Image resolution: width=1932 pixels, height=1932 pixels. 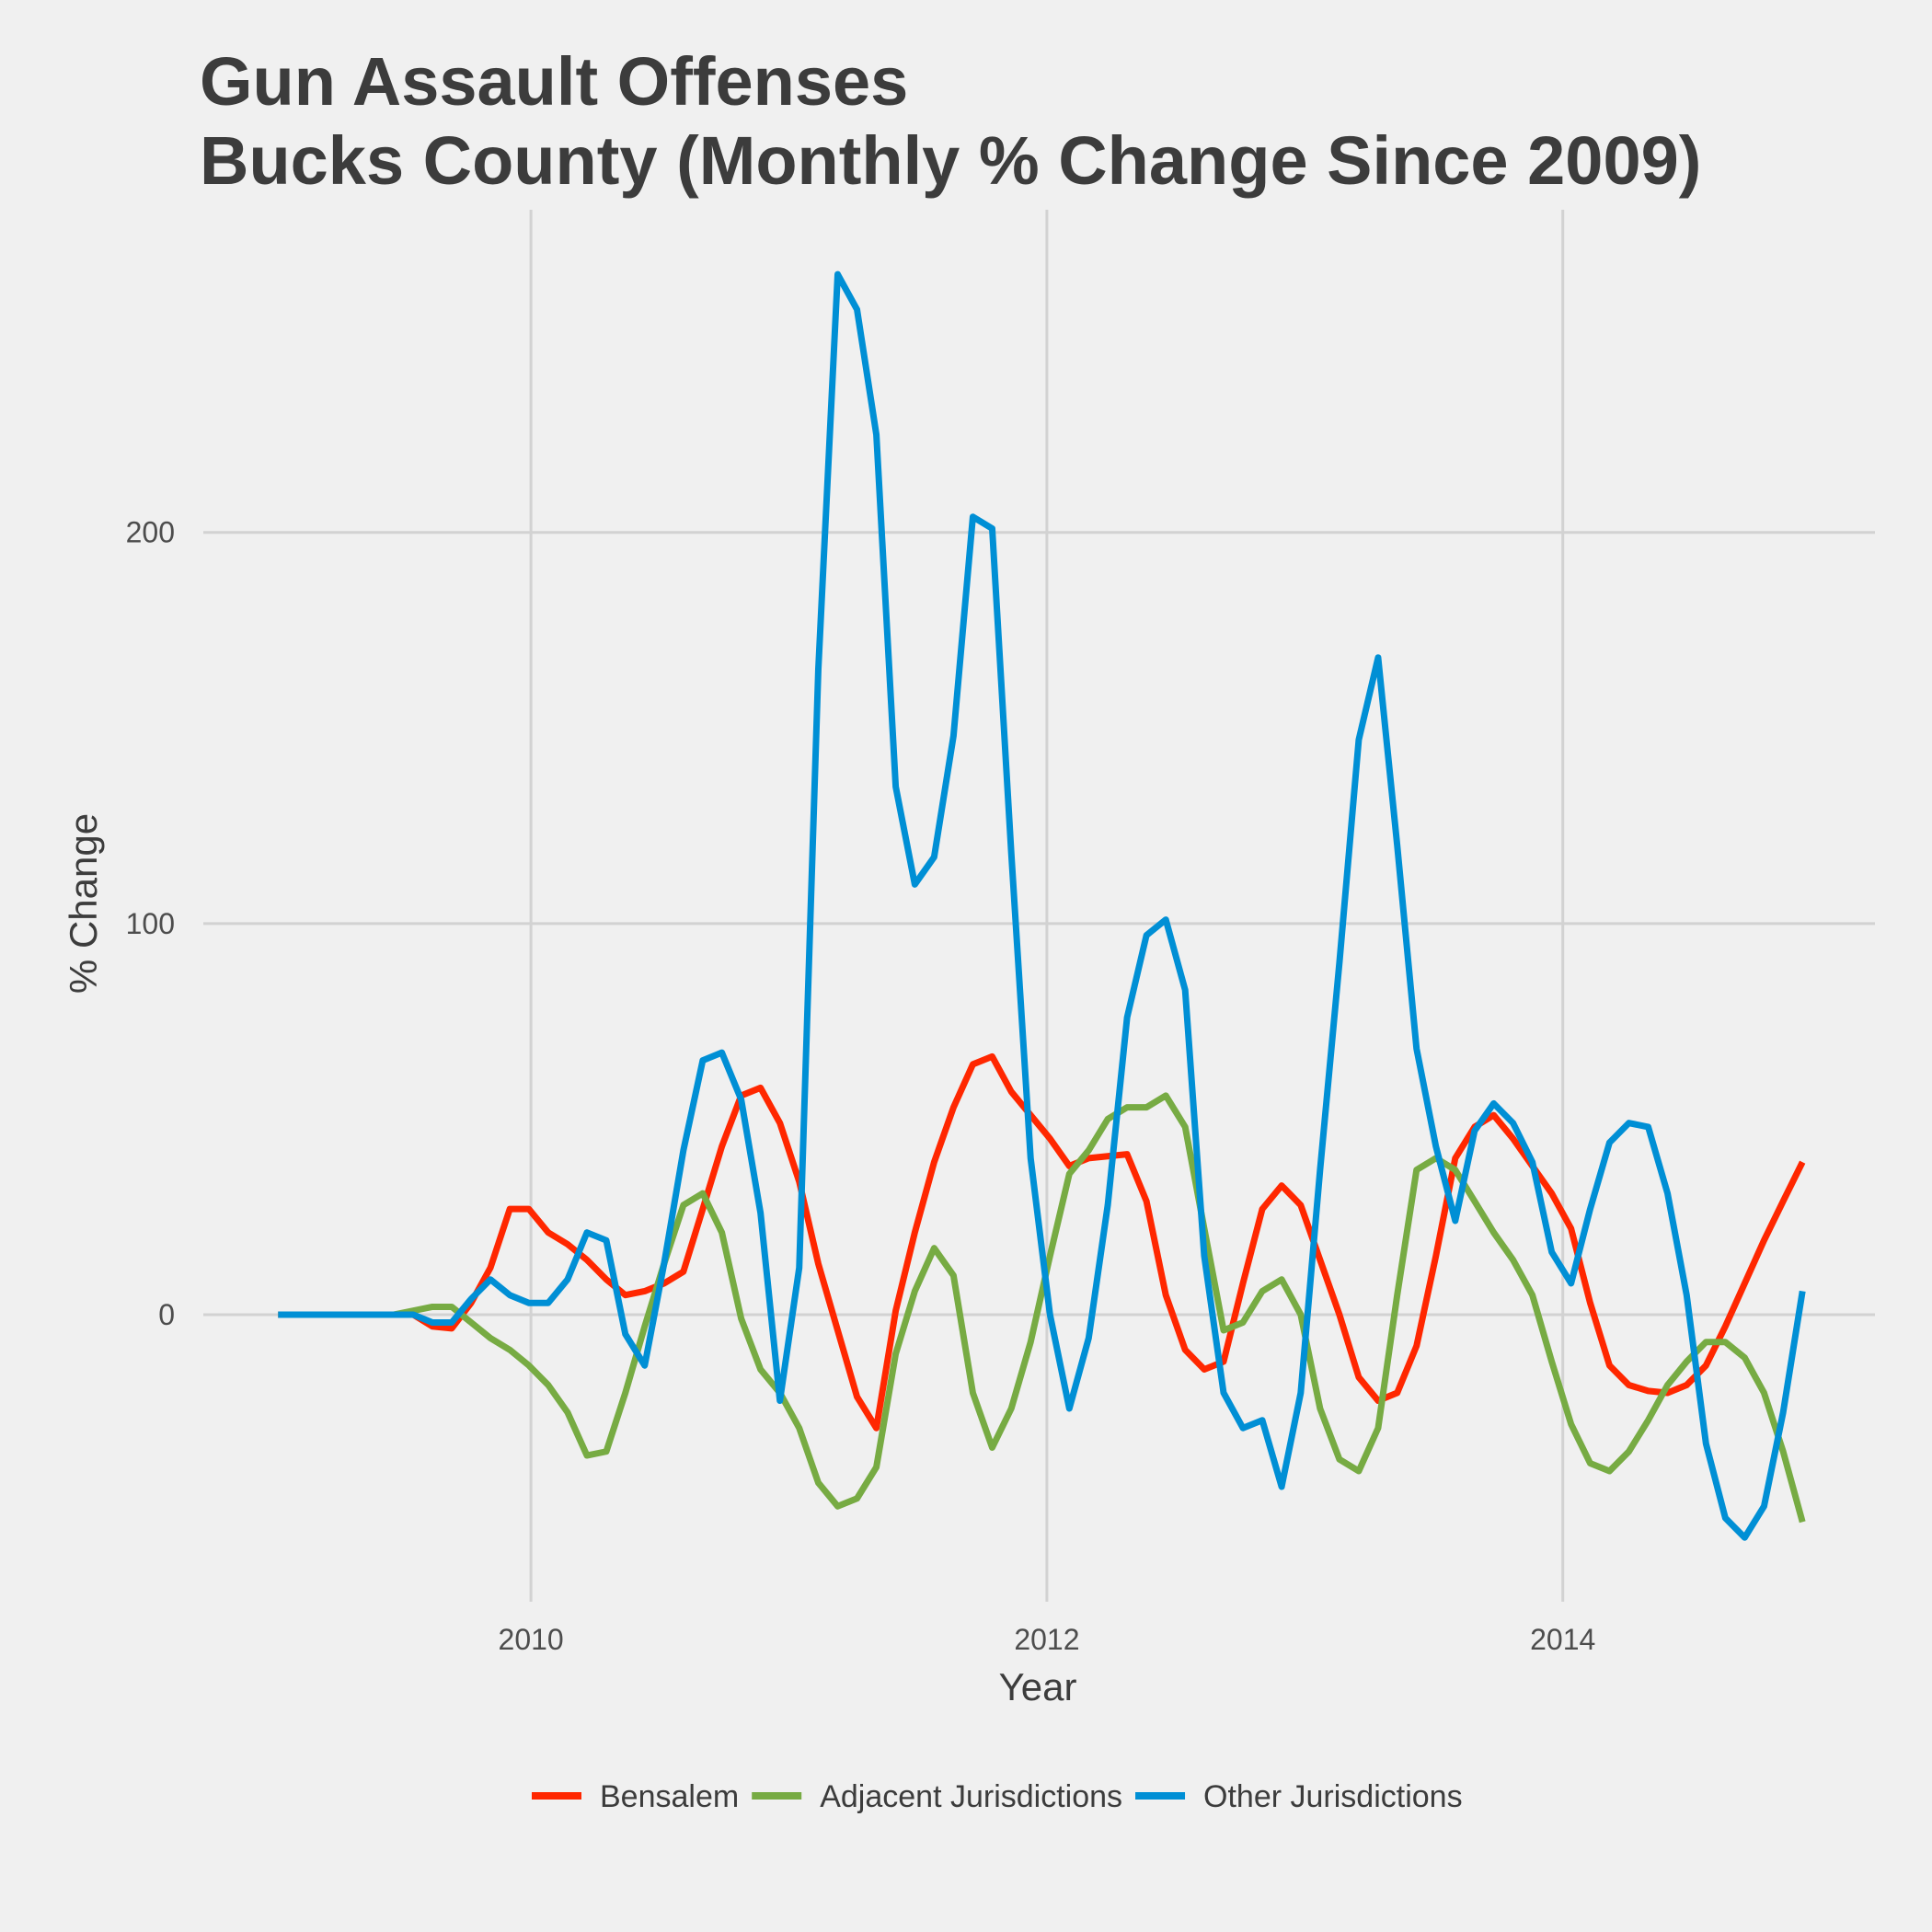 What do you see at coordinates (83, 903) in the screenshot?
I see `y-axis-title: % Change` at bounding box center [83, 903].